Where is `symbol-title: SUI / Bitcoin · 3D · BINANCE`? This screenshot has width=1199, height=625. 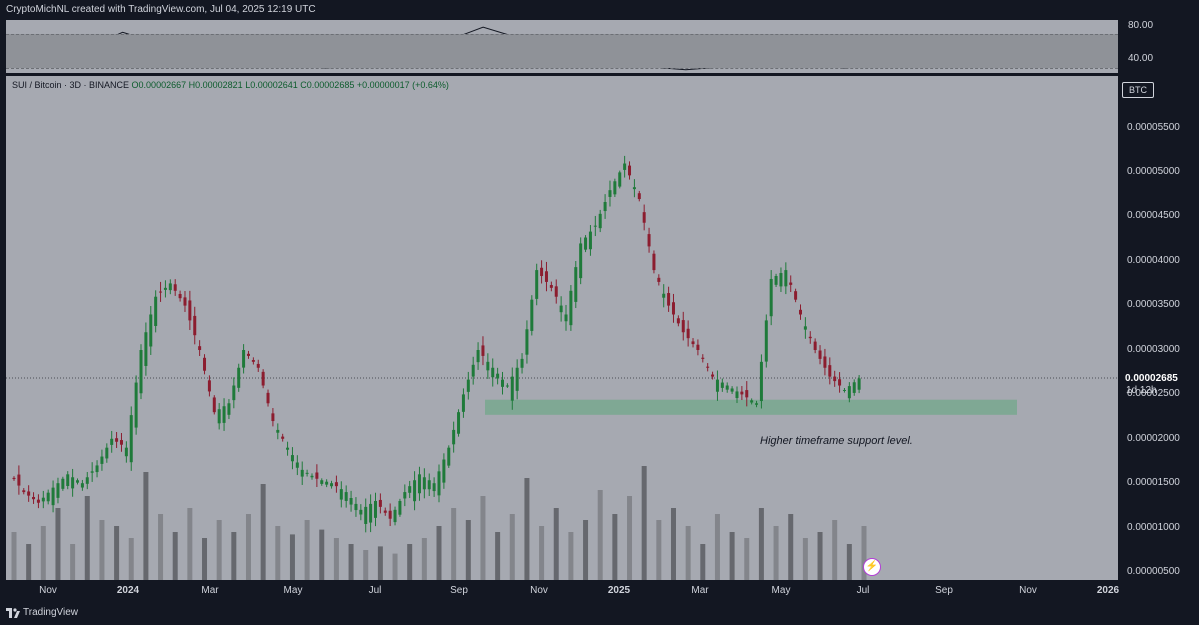 symbol-title: SUI / Bitcoin · 3D · BINANCE is located at coordinates (71, 85).